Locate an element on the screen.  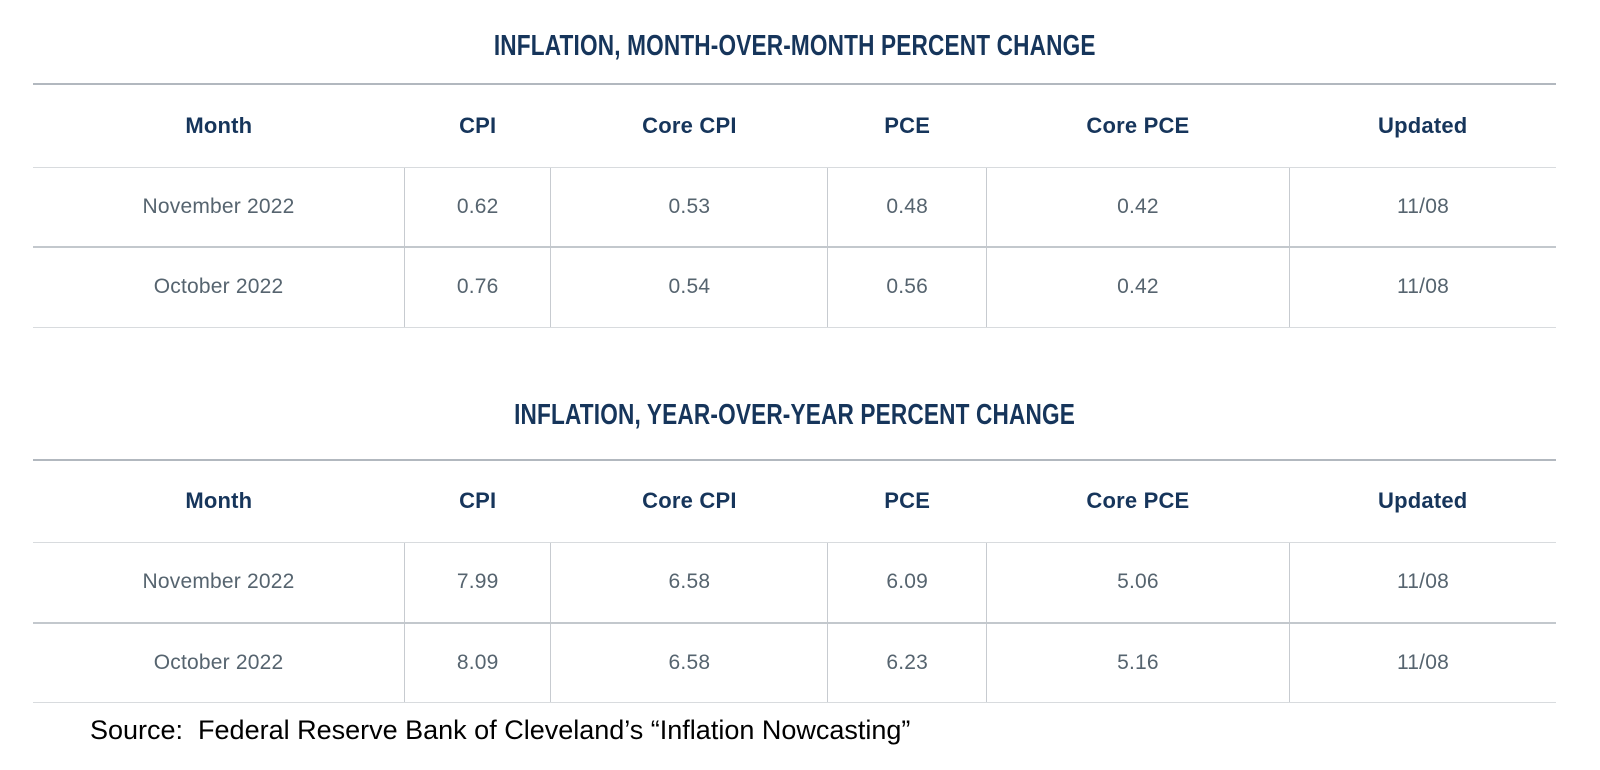
cell-pce: 0.48 is located at coordinates (907, 207).